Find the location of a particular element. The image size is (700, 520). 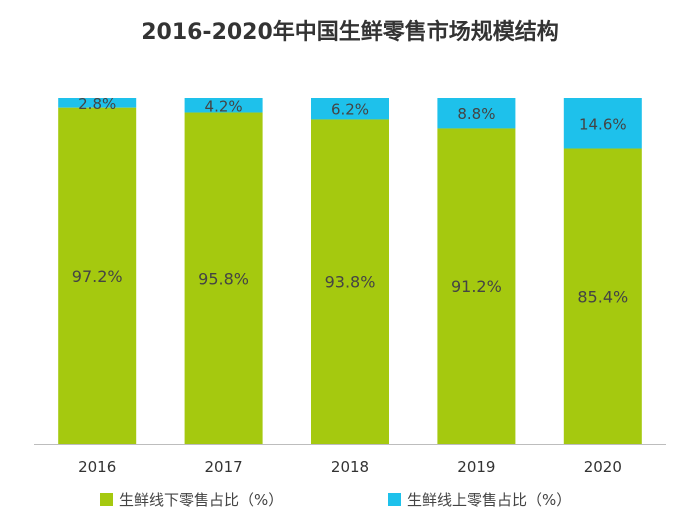

bar-online-2020 is located at coordinates (602, 123).